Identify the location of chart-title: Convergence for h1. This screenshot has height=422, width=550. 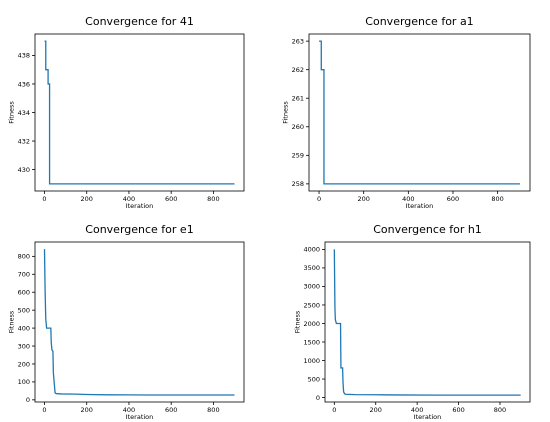
(427, 229).